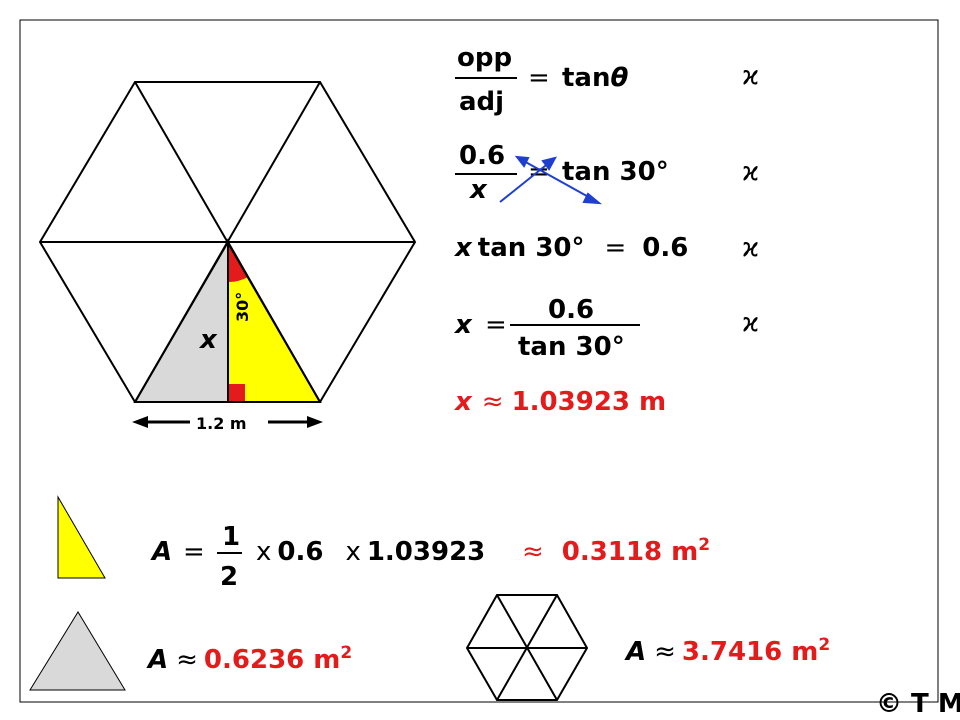 The image size is (960, 720). What do you see at coordinates (918, 704) in the screenshot?
I see `credit: © T Madas` at bounding box center [918, 704].